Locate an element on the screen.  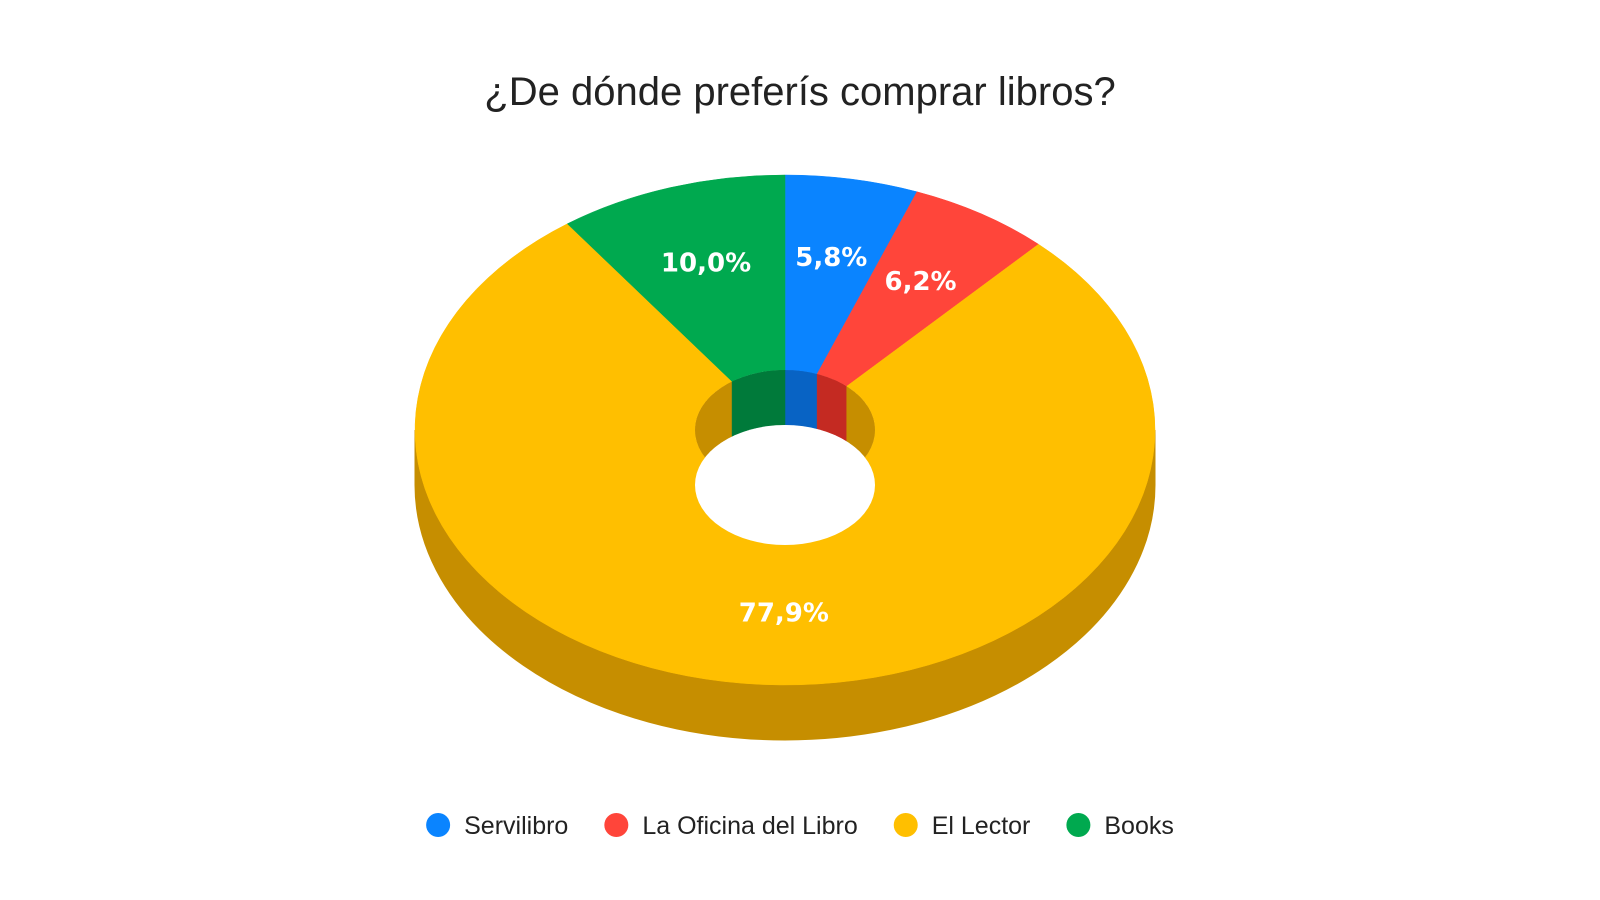
chart-title: ¿De dónde preferís comprar libros? is located at coordinates (799, 92).